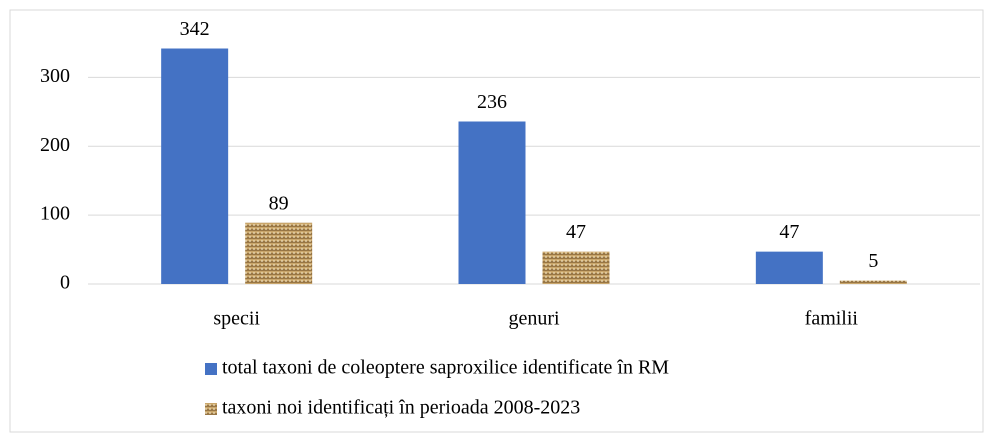 This screenshot has width=993, height=442. What do you see at coordinates (55, 145) in the screenshot?
I see `y-tick-label: 200` at bounding box center [55, 145].